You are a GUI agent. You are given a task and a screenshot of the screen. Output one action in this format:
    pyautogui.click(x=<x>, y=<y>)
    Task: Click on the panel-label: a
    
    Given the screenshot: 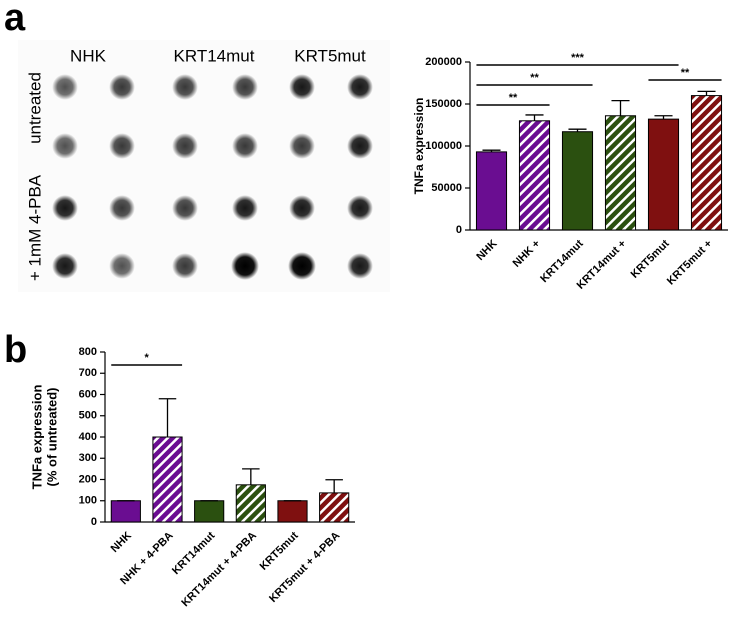 What is the action you would take?
    pyautogui.click(x=15, y=19)
    